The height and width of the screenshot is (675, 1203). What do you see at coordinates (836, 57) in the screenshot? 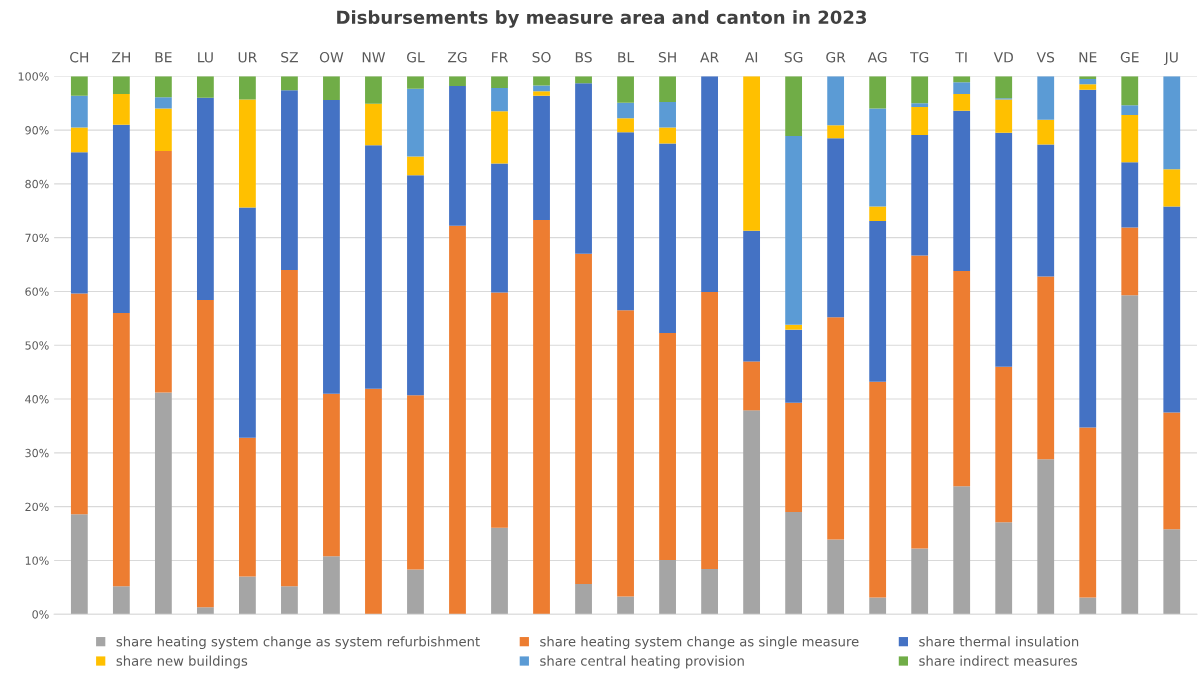
I see `x-tick-label: GR` at bounding box center [836, 57].